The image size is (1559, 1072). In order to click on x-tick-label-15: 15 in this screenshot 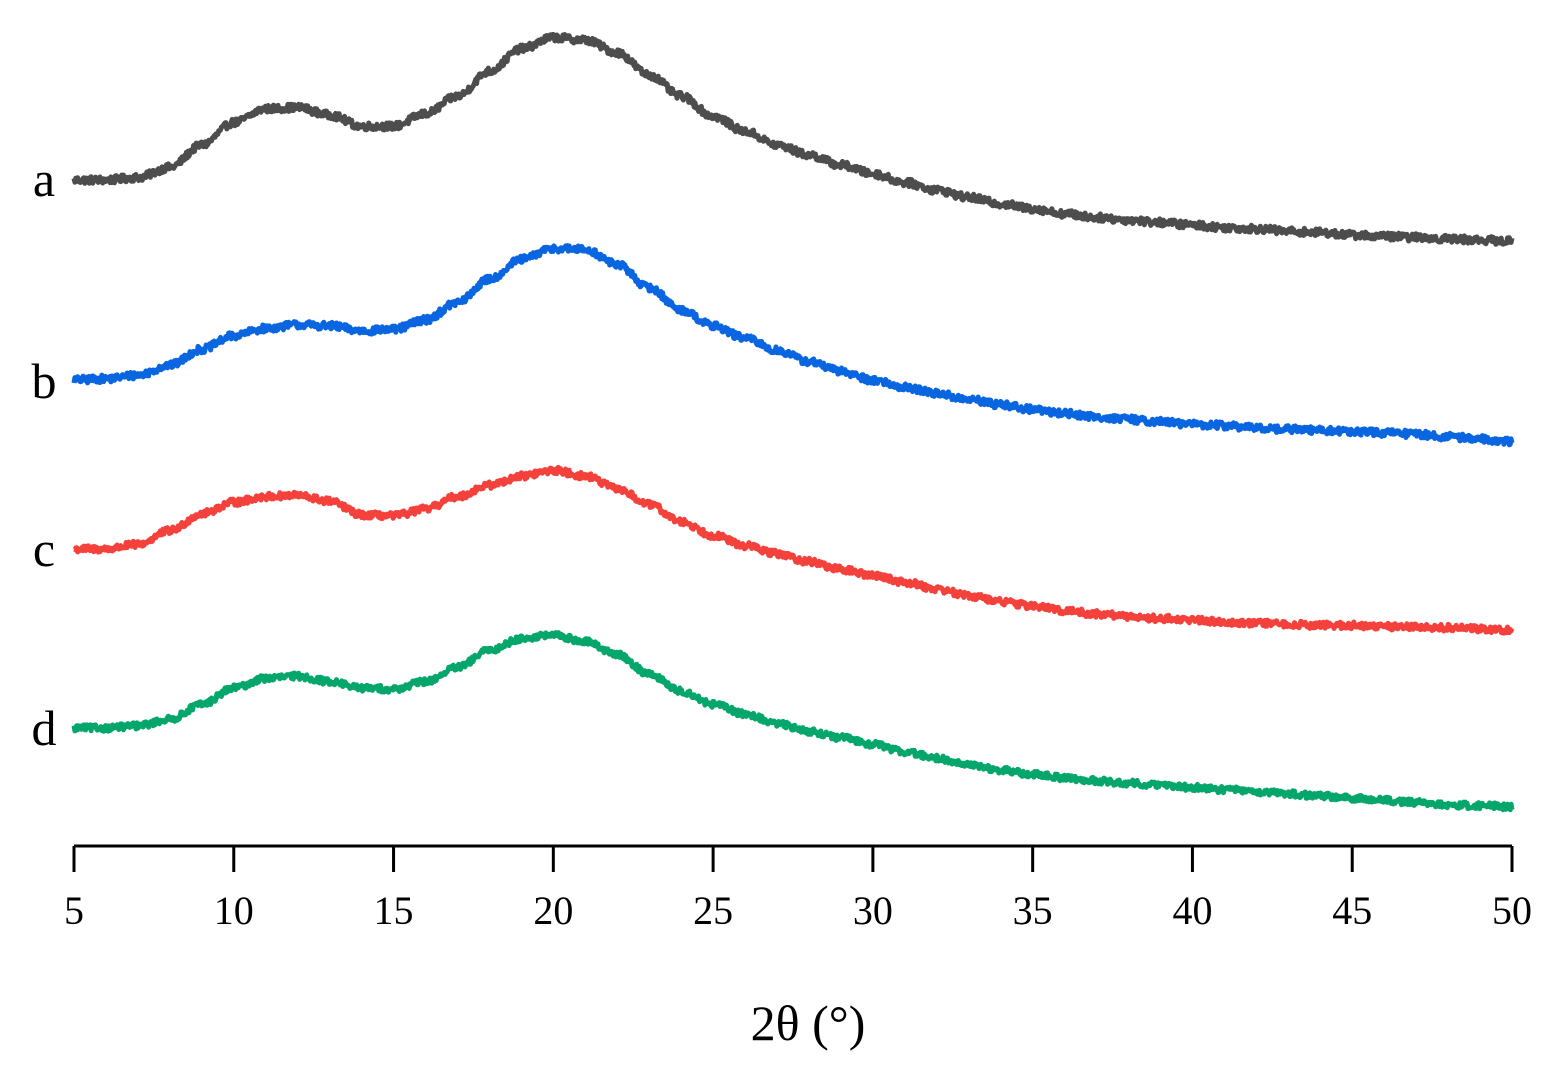, I will do `click(394, 910)`.